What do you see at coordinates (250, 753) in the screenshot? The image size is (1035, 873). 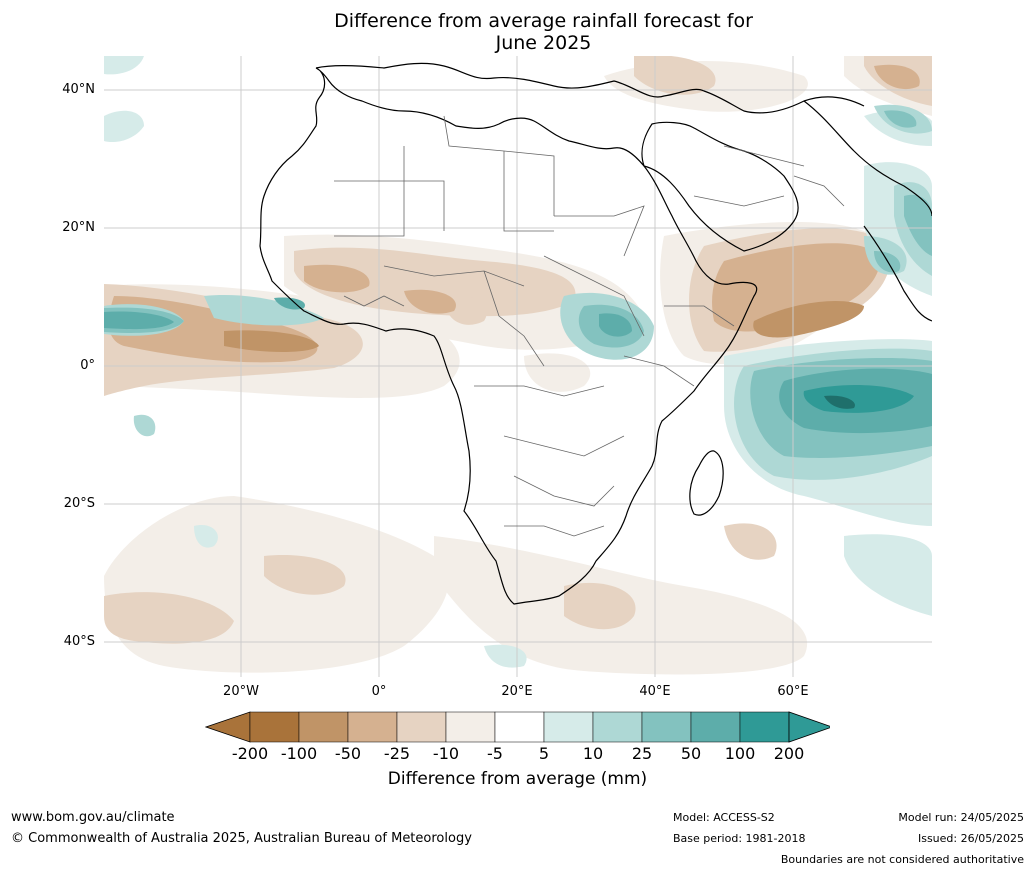 I see `colorbar-tick-label: -200` at bounding box center [250, 753].